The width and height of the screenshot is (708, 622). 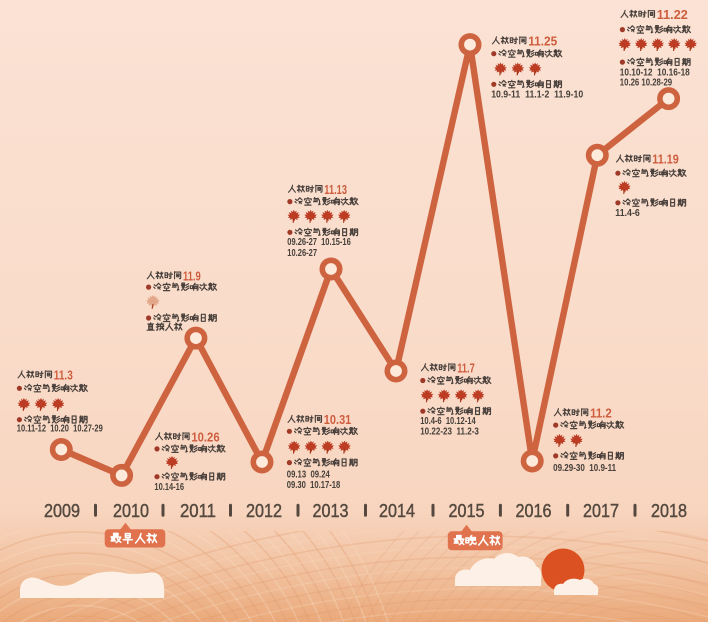 I want to click on svg-text: 09.30 10.17-18, so click(x=314, y=485).